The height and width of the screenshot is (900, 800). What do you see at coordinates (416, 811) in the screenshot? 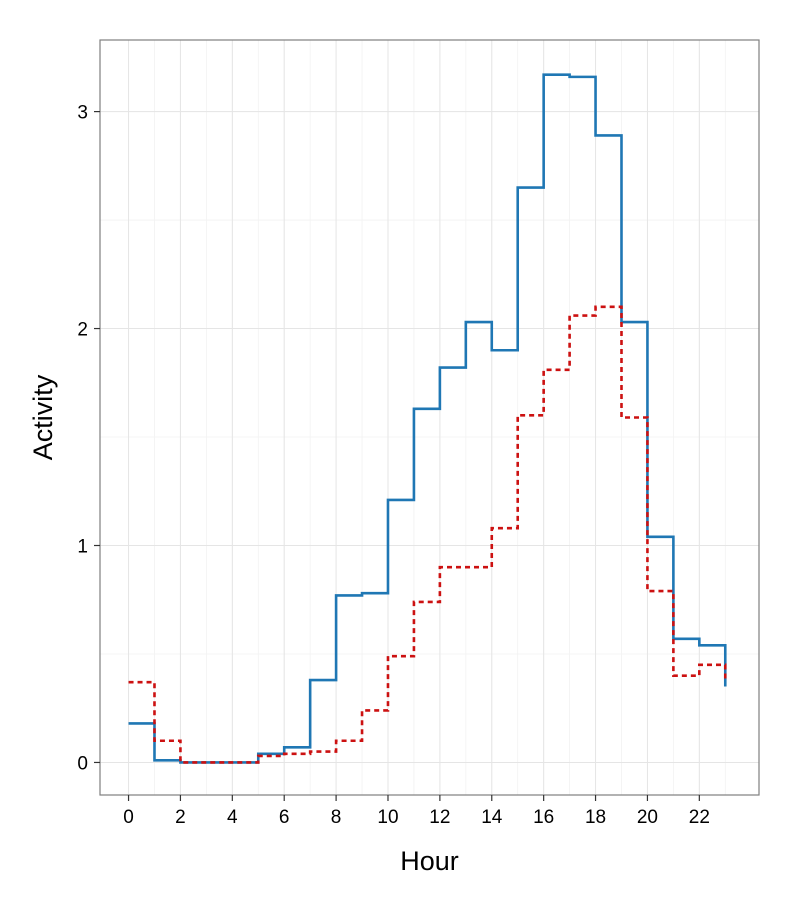
I see `x-axis: 0 2 4 6 8 10 12 14 16 18 20 22` at bounding box center [416, 811].